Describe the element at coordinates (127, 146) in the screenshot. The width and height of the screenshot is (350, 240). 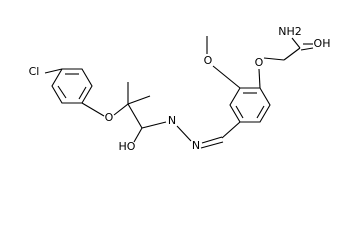
I see `atom-label: HO` at that location.